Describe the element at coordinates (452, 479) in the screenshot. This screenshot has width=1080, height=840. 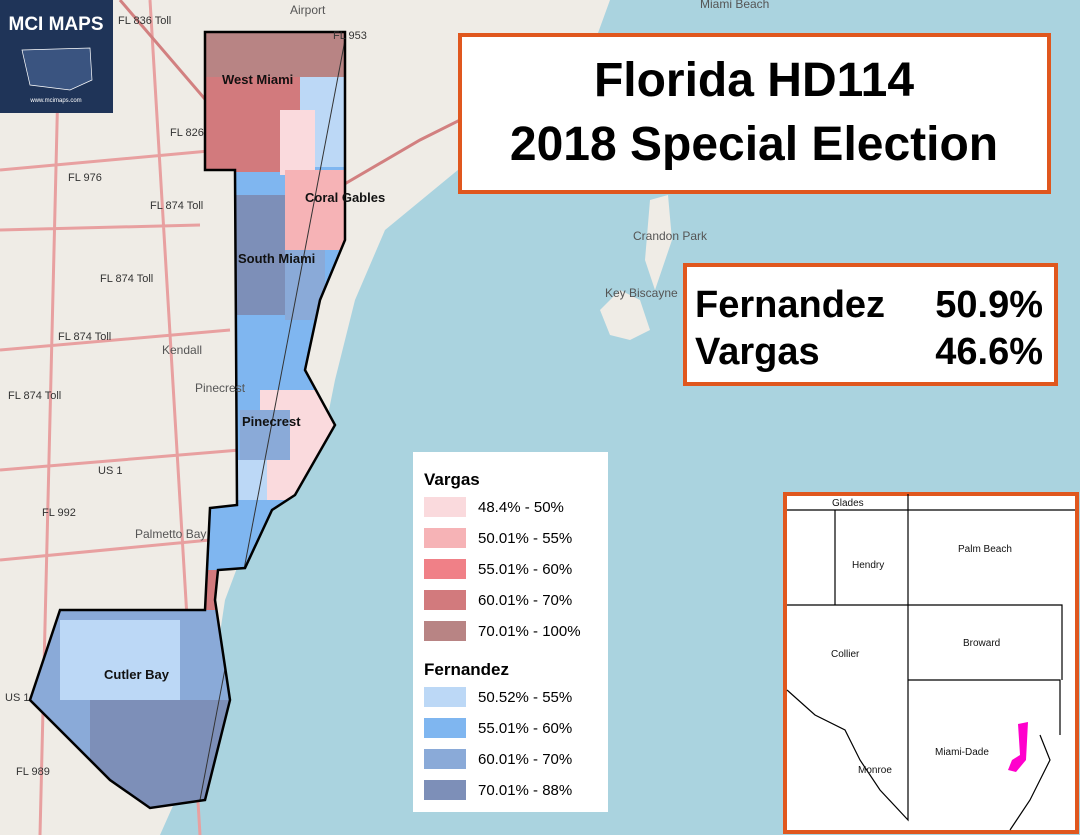
I see `legend-heading: Vargas` at that location.